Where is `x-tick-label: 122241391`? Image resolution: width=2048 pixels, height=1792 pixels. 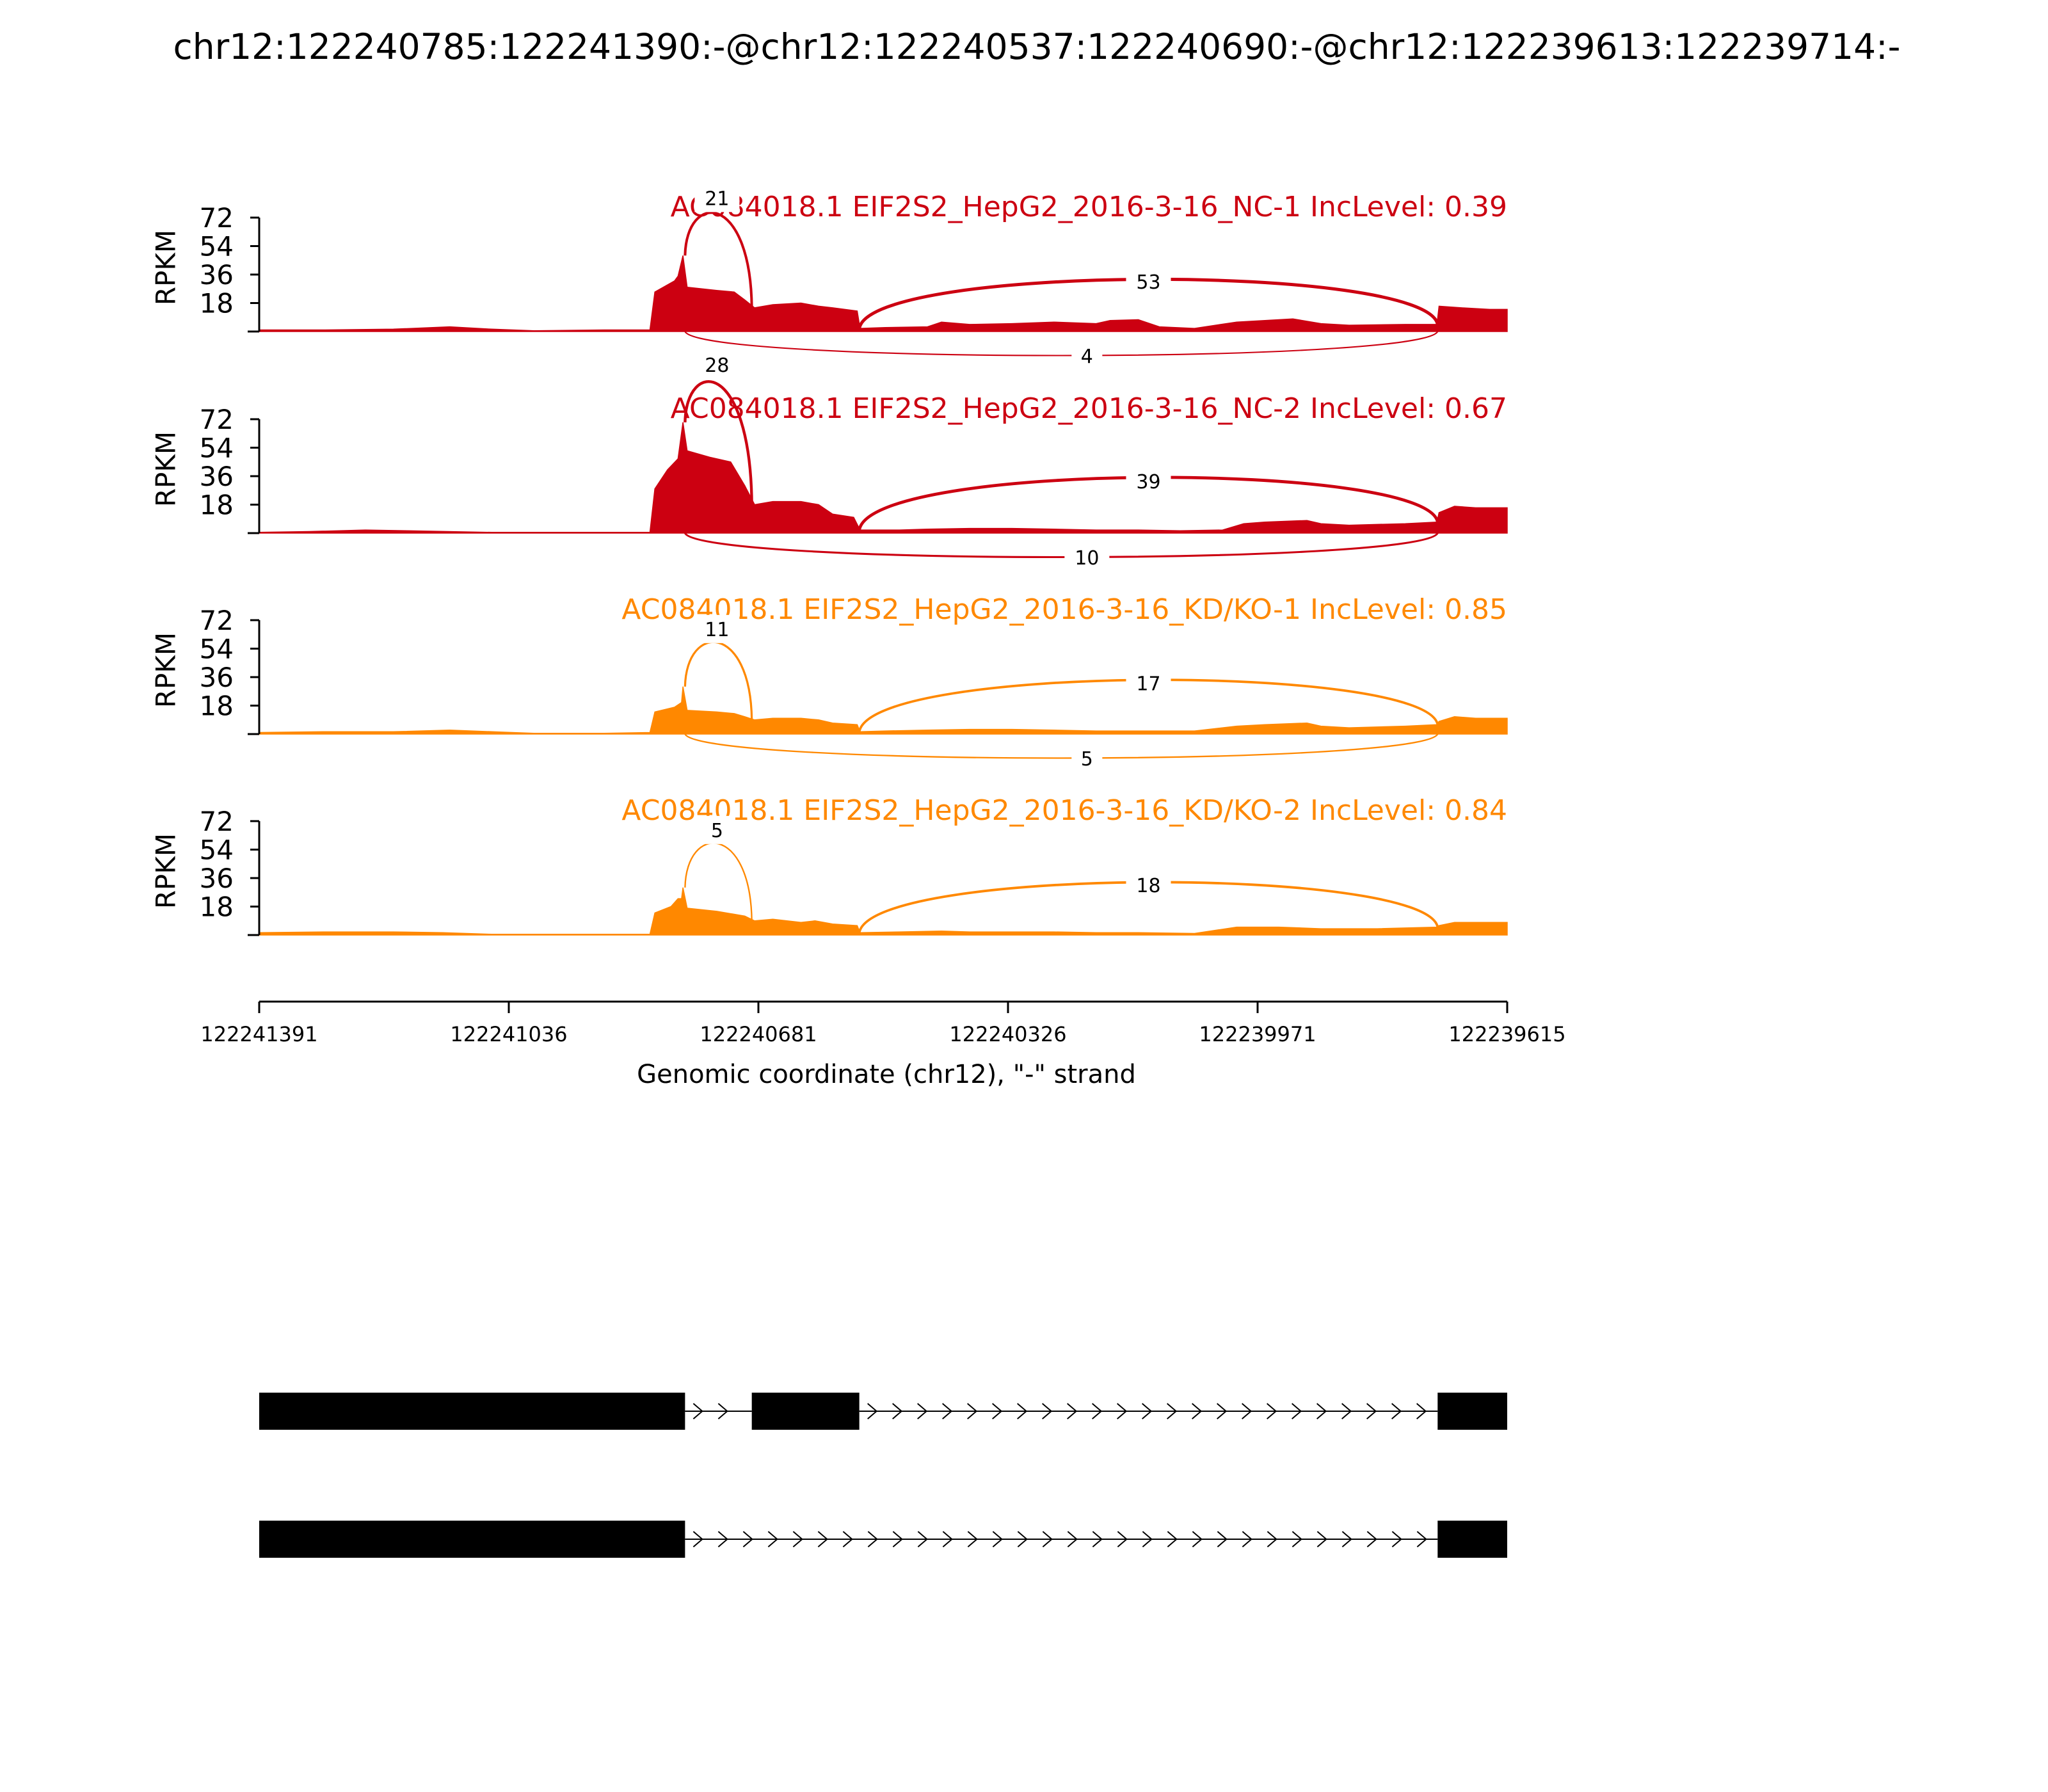 x-tick-label: 122241391 is located at coordinates (258, 1034).